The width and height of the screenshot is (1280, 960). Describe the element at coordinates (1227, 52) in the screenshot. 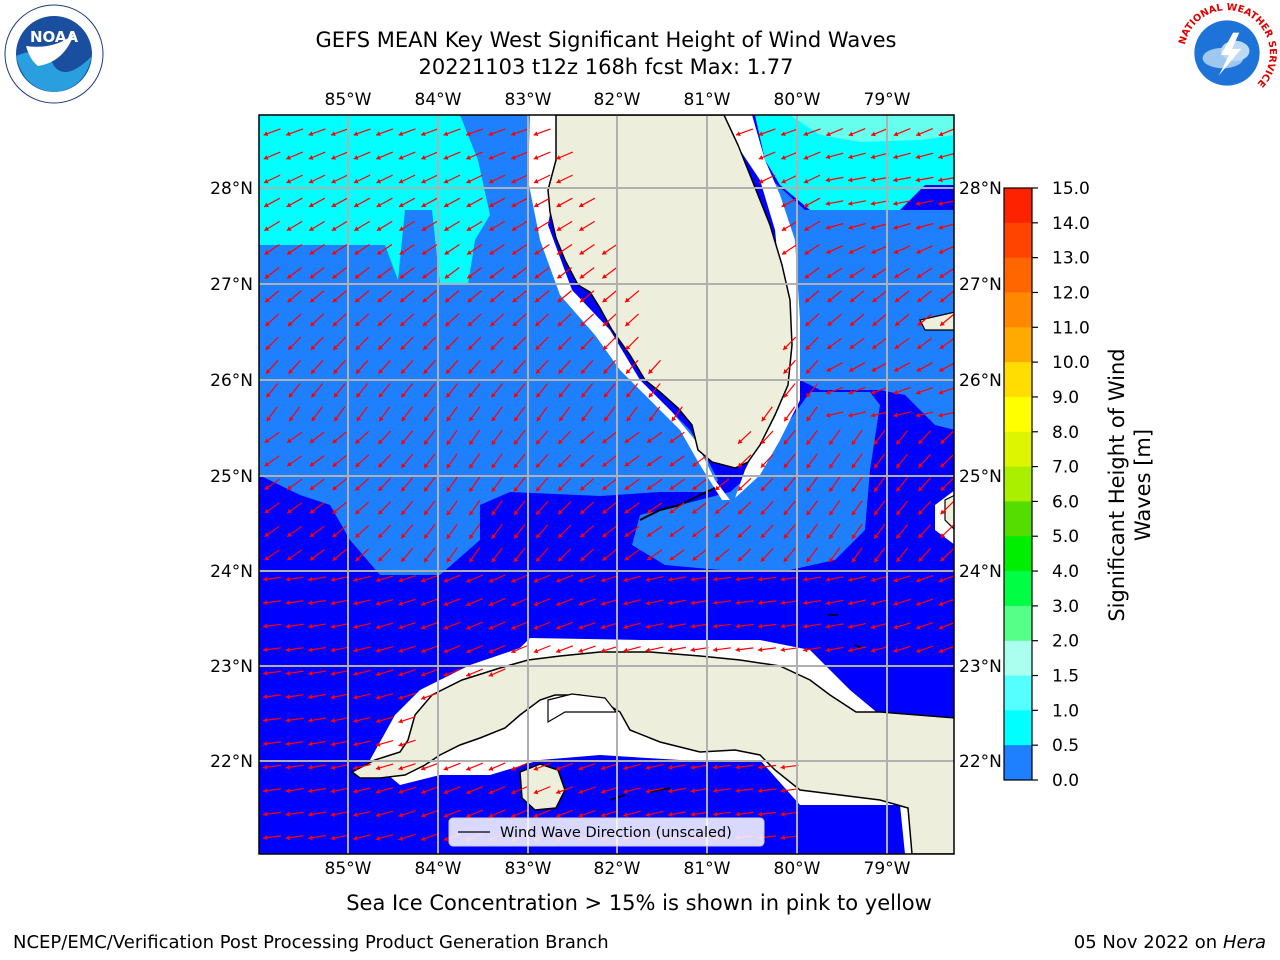

I see `nws-logo: NATIONAL WEATHER SERVICE` at that location.